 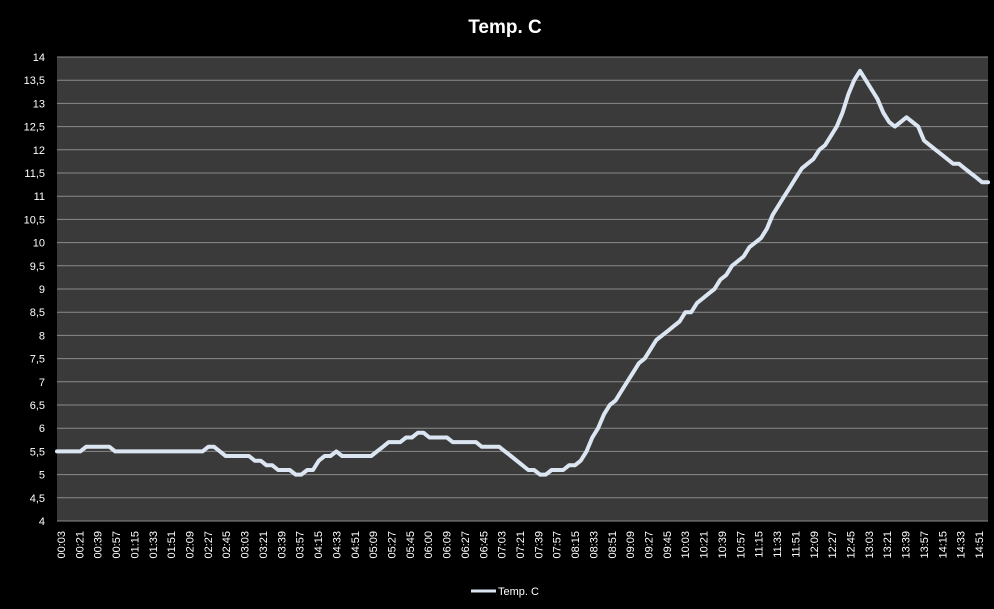 I want to click on x-tick-label: 06:45, so click(x=484, y=545).